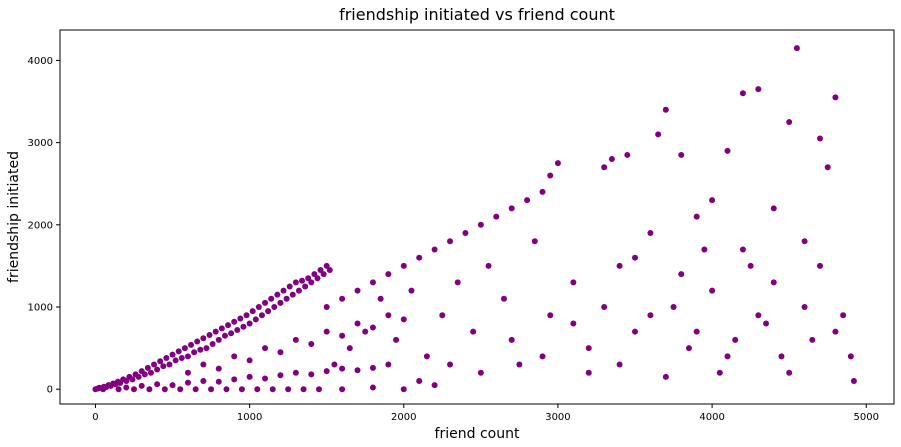 This screenshot has height=447, width=901. Describe the element at coordinates (866, 417) in the screenshot. I see `x-tick-label: 5000` at that location.